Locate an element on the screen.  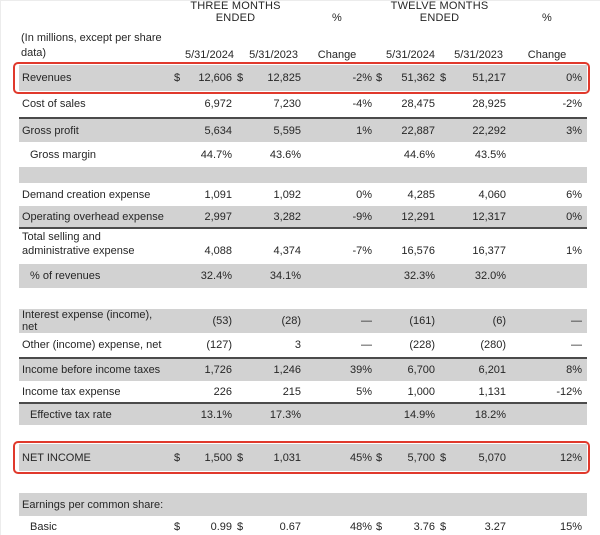
value-cell: 12,317 is located at coordinates (479, 216).